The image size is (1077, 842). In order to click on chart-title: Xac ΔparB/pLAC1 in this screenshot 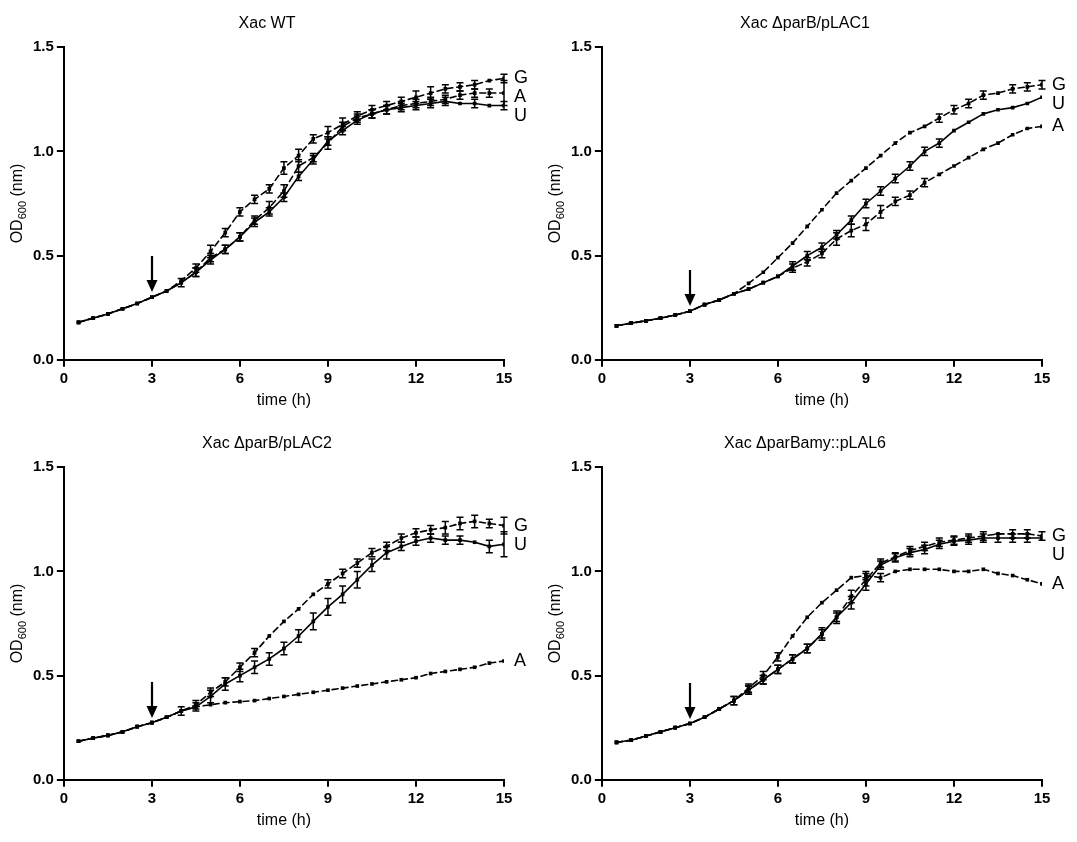, I will do `click(805, 23)`.